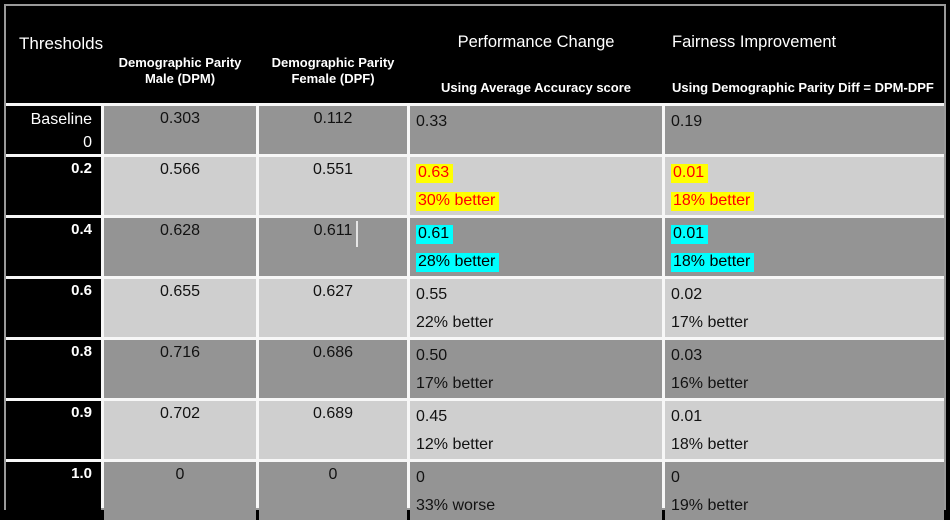 The image size is (950, 520). Describe the element at coordinates (432, 121) in the screenshot. I see `performance-value: 0.33` at that location.